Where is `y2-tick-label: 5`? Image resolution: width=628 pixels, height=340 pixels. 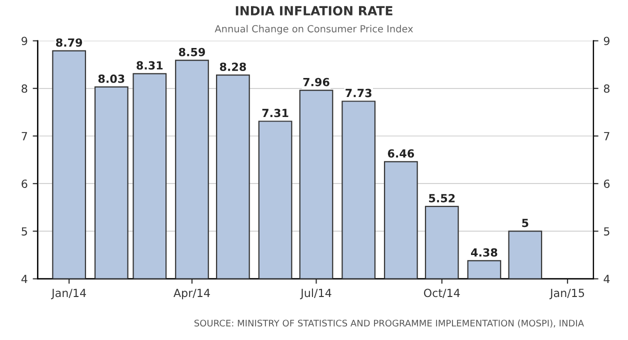 y2-tick-label: 5 is located at coordinates (607, 231).